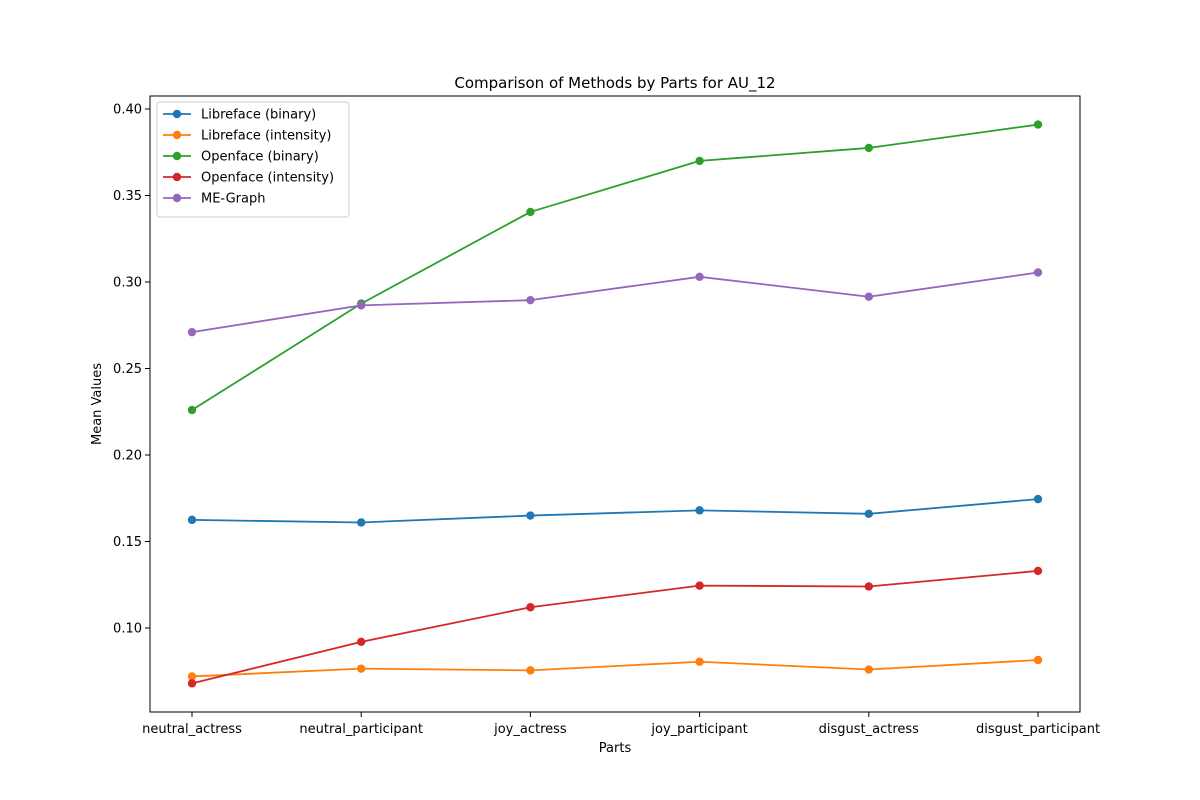 The image size is (1200, 800). I want to click on y-tick-label: 0.10, so click(127, 629).